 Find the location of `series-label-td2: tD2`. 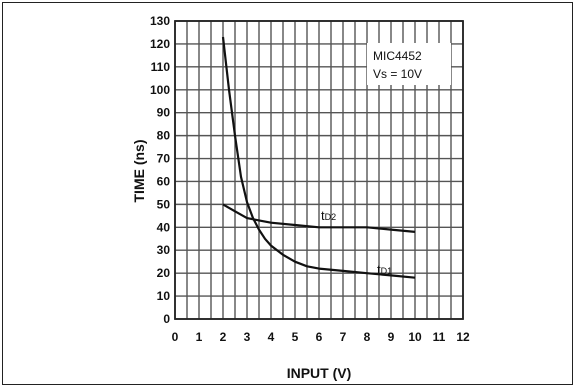

series-label-td2: tD2 is located at coordinates (328, 215).